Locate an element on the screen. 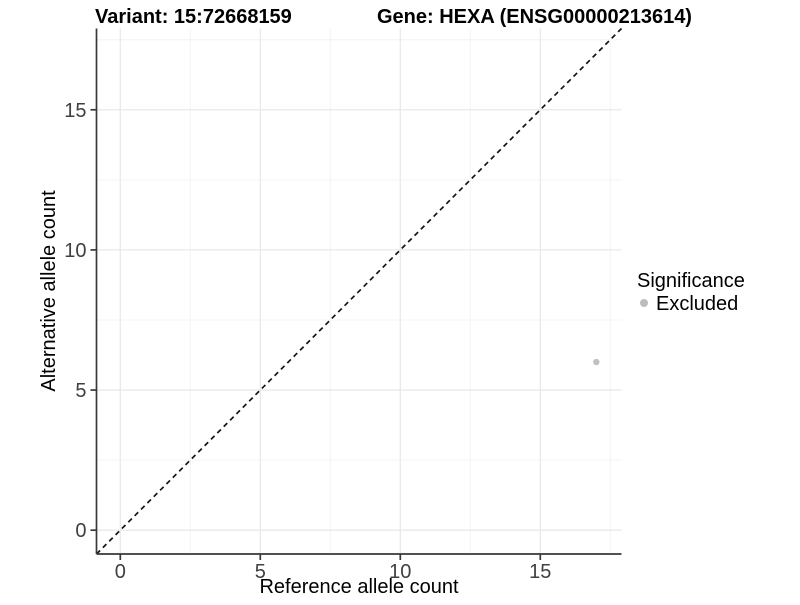  plot-title-variant: Variant: 15:72668159 is located at coordinates (193, 17).